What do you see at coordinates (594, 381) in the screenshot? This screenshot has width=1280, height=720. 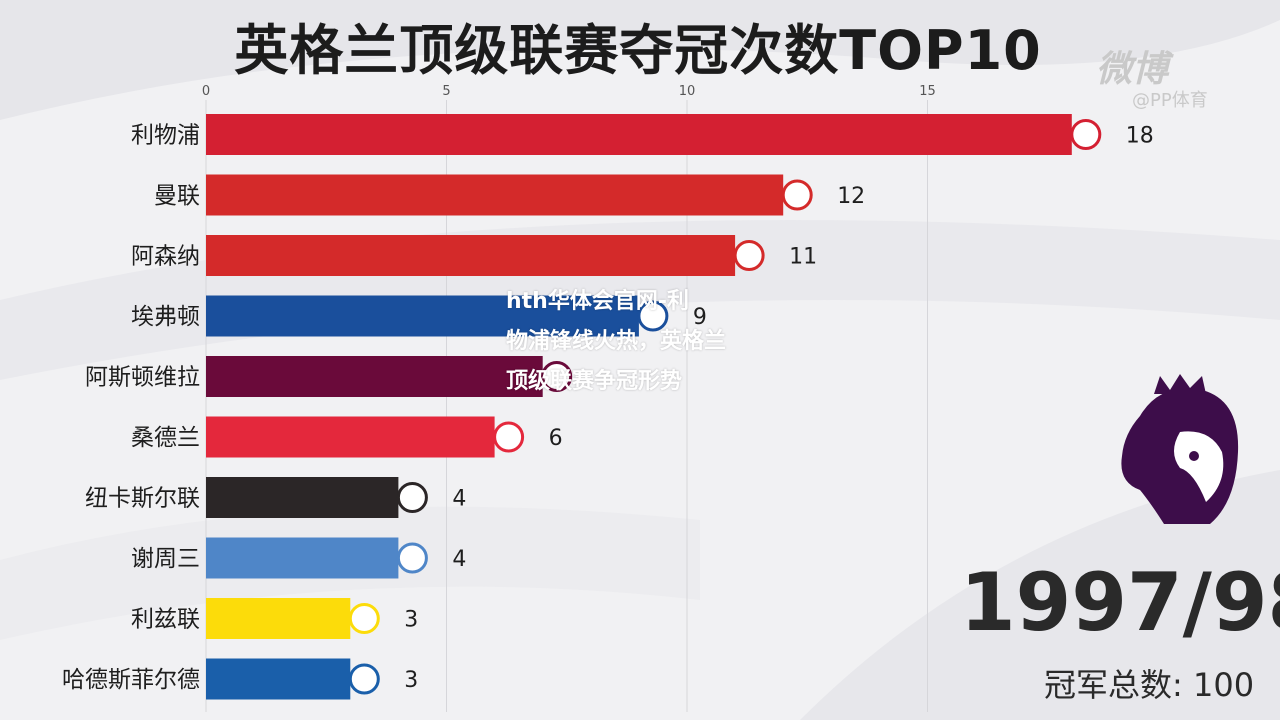 I see `overlay-line-3: 顶级联赛争冠形势` at bounding box center [594, 381].